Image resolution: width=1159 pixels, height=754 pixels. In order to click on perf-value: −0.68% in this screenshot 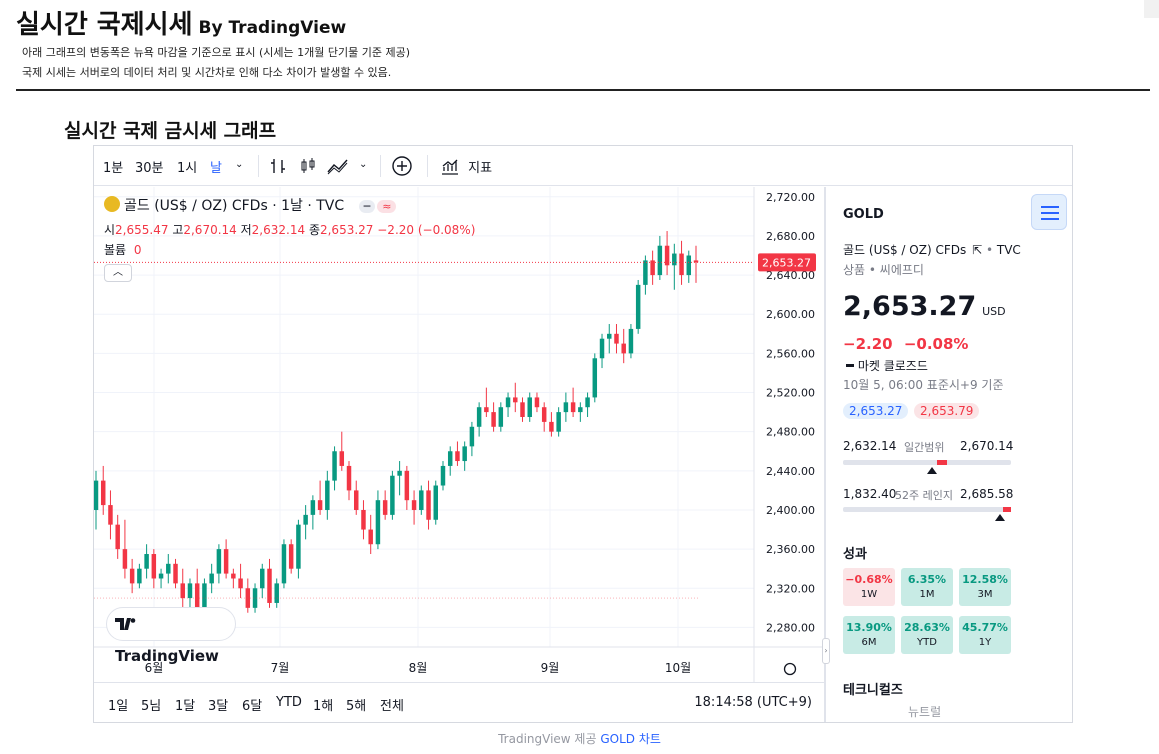, I will do `click(869, 579)`.